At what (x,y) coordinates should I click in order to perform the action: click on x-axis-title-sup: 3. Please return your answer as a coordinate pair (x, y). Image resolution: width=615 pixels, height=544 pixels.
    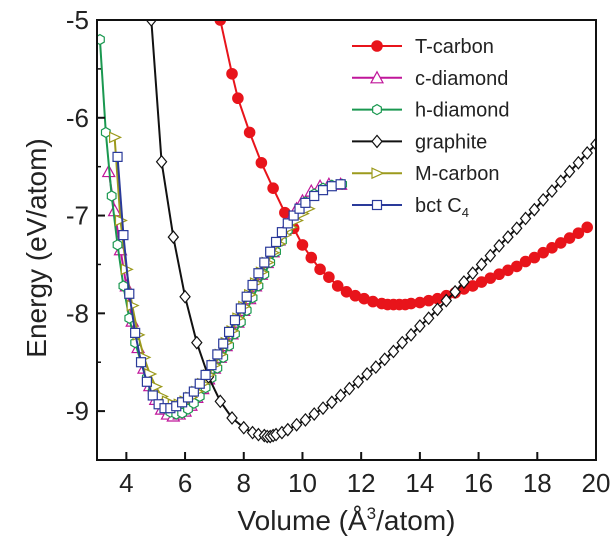
    Looking at the image, I should click on (371, 513).